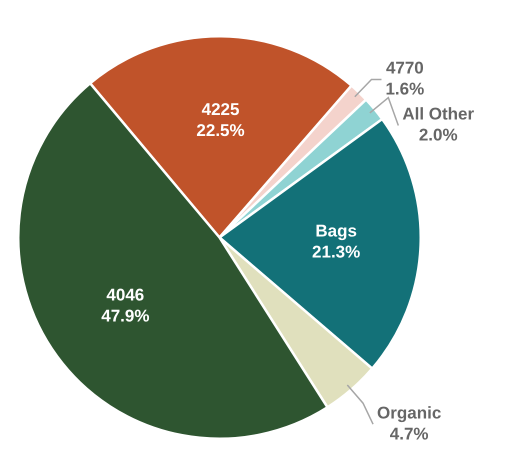 This screenshot has width=523, height=449. Describe the element at coordinates (405, 68) in the screenshot. I see `slice-label: 4770` at that location.